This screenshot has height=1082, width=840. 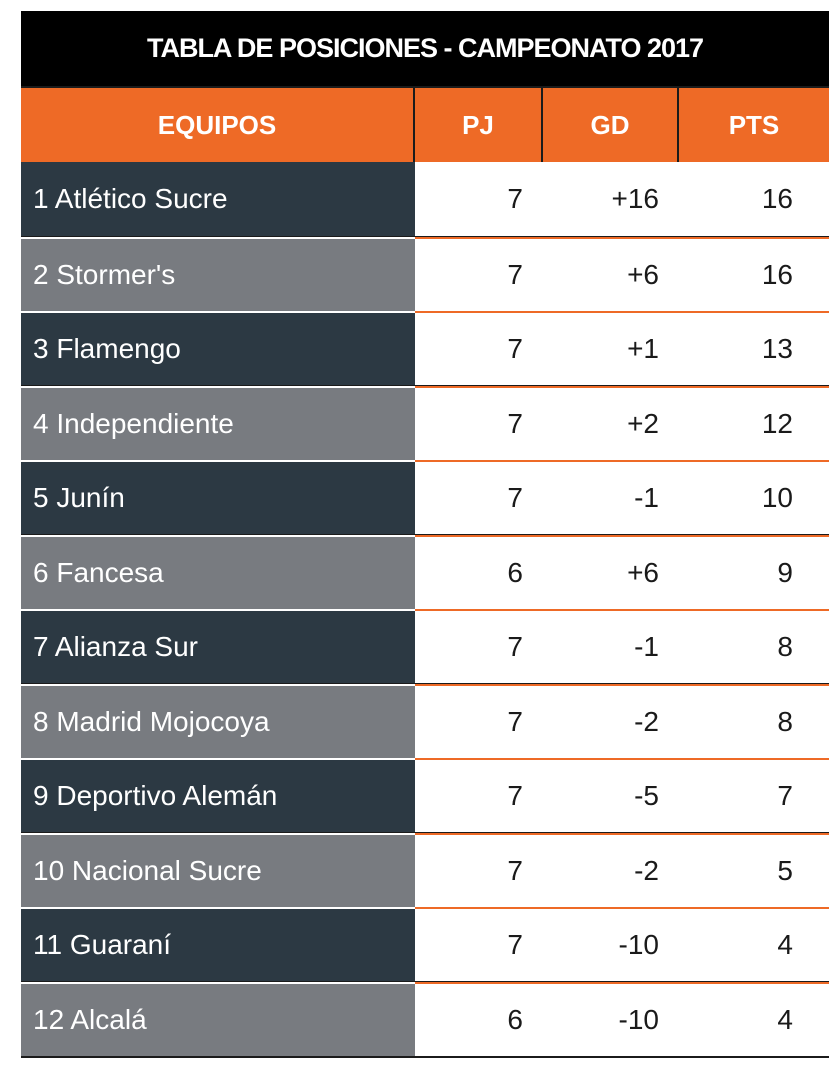 I want to click on team-name-cell: 1 Atlético Sucre, so click(x=218, y=199).